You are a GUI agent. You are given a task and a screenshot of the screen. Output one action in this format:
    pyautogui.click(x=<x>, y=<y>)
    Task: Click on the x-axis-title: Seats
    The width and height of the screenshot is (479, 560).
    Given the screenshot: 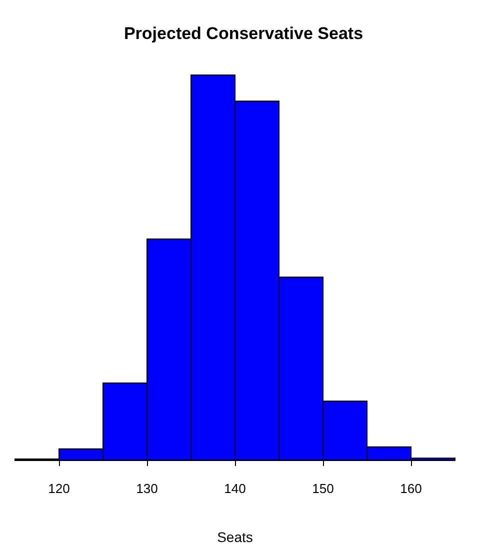 What is the action you would take?
    pyautogui.click(x=235, y=537)
    